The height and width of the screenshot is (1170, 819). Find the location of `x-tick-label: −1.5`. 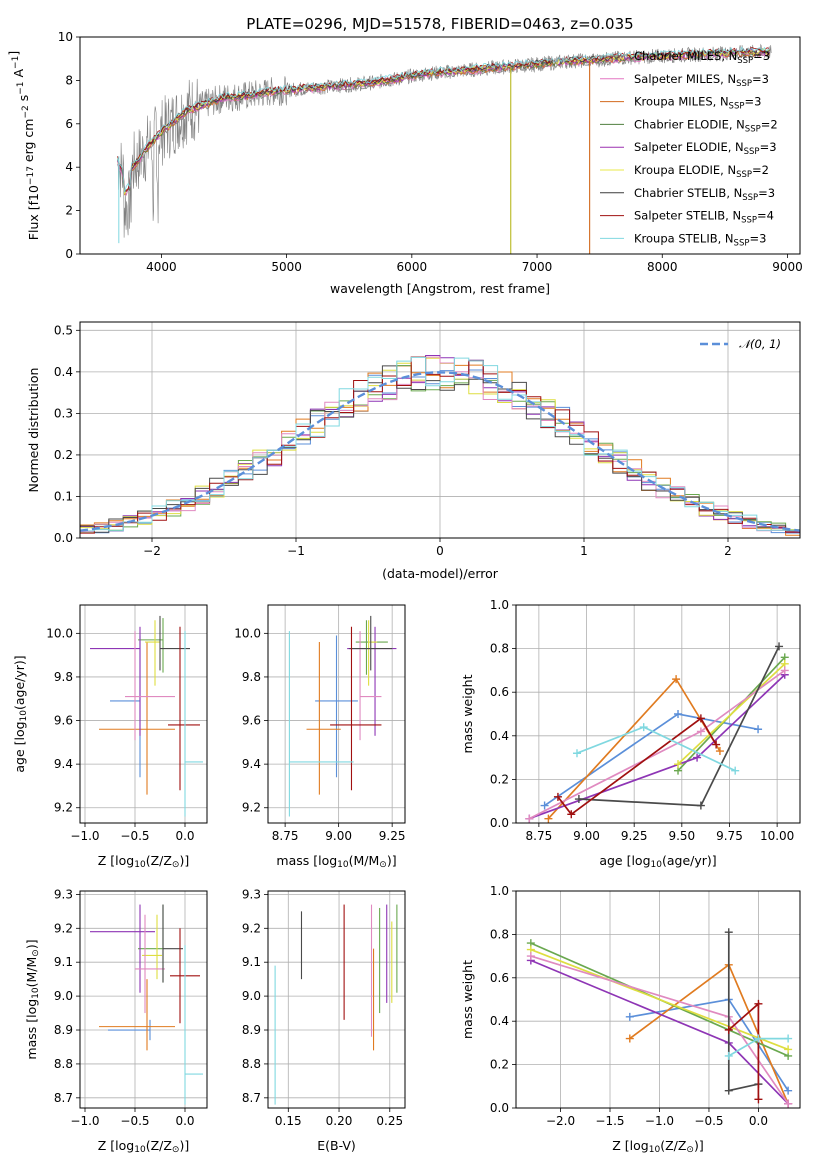

x-tick-label: −1.5 is located at coordinates (609, 1121).